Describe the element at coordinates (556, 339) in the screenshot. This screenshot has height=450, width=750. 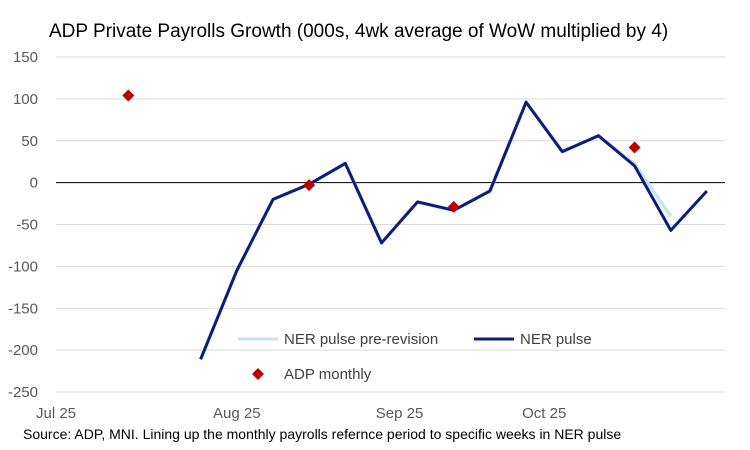
I see `legend-label: NER pulse` at that location.